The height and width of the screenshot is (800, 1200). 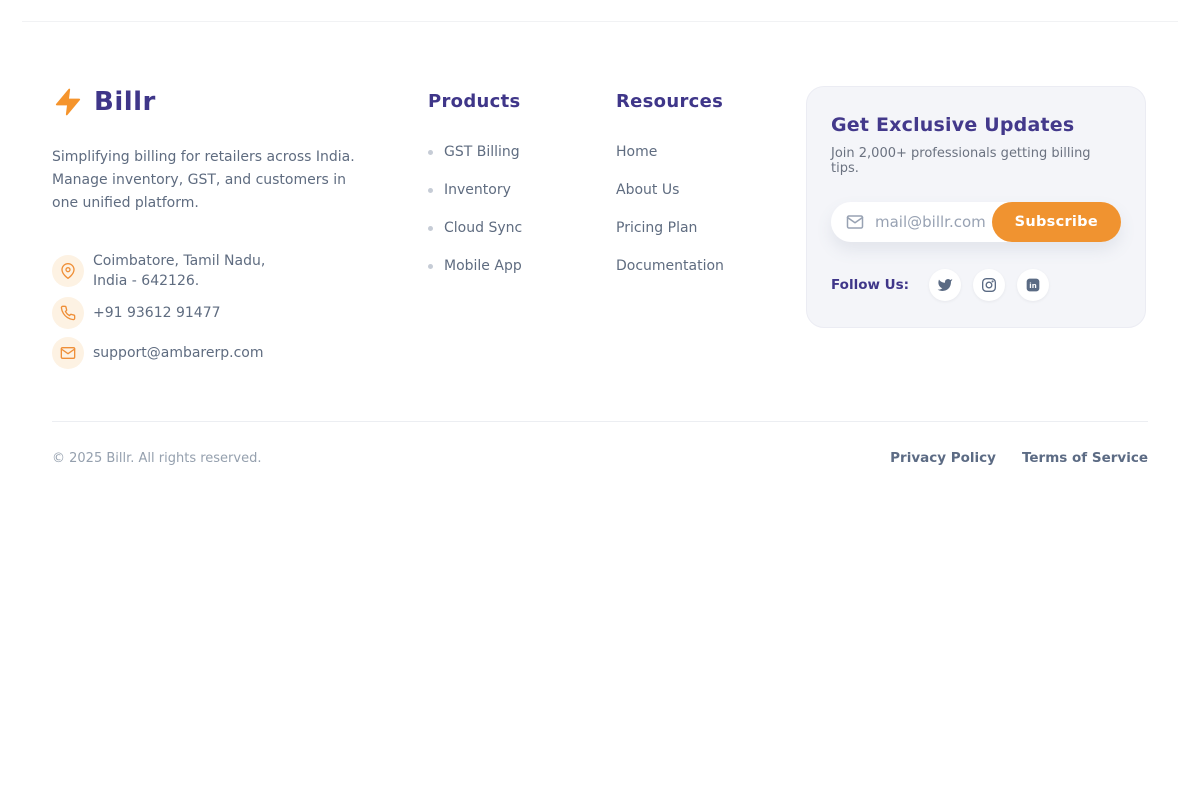 I want to click on phone-icon, so click(x=68, y=313).